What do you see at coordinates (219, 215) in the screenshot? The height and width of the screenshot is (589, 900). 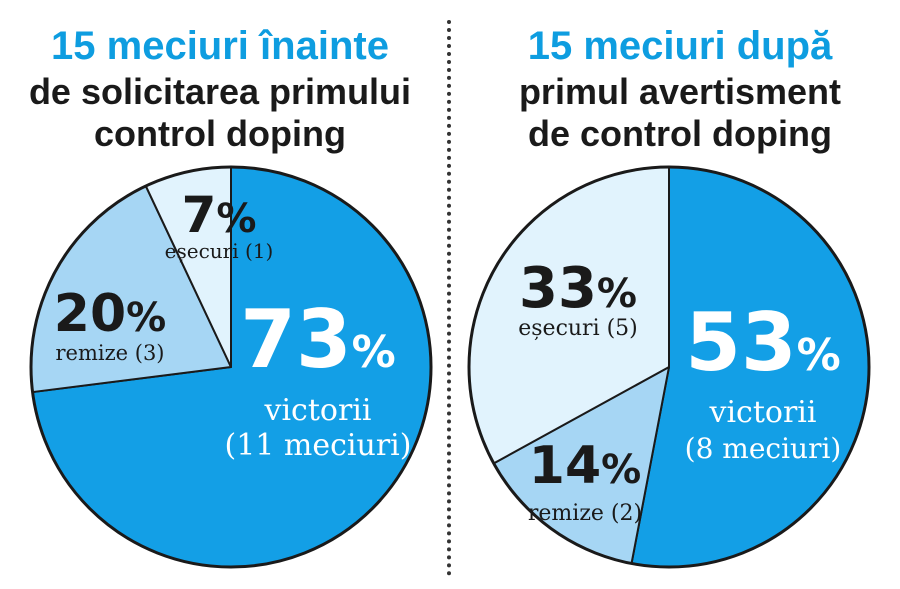 I see `data-label-percent-esecuri: 7%` at bounding box center [219, 215].